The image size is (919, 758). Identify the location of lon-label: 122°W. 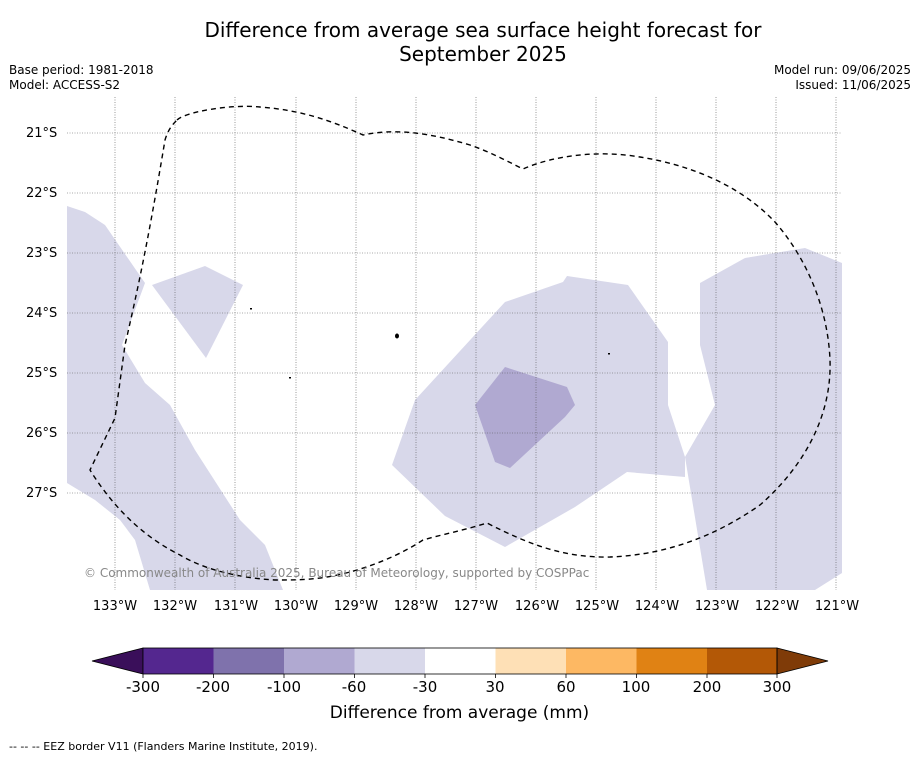
(777, 606).